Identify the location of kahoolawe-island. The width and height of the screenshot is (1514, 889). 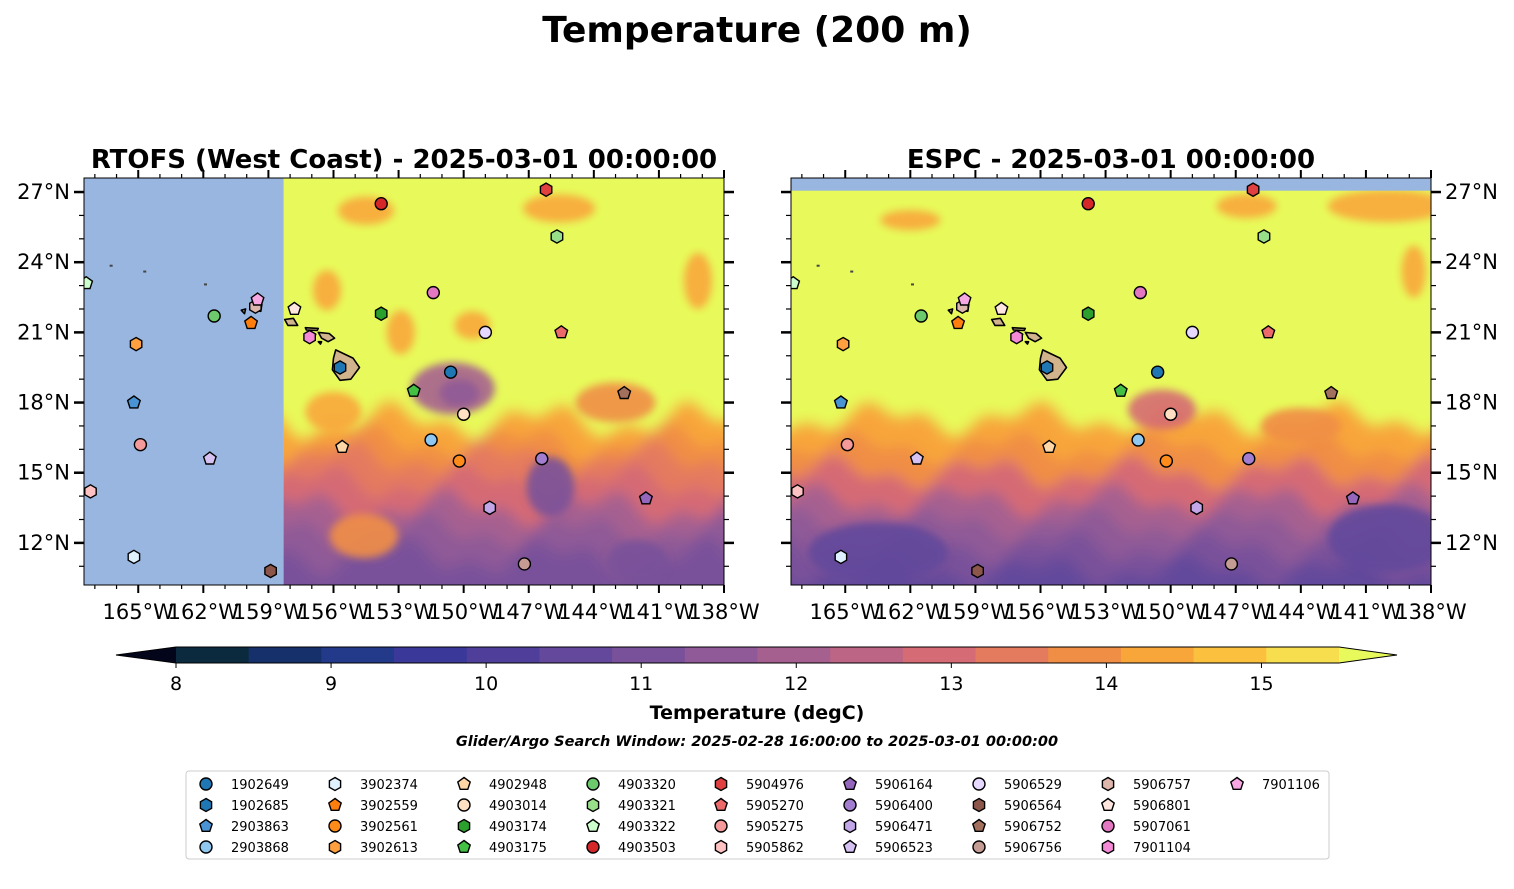
(320, 342).